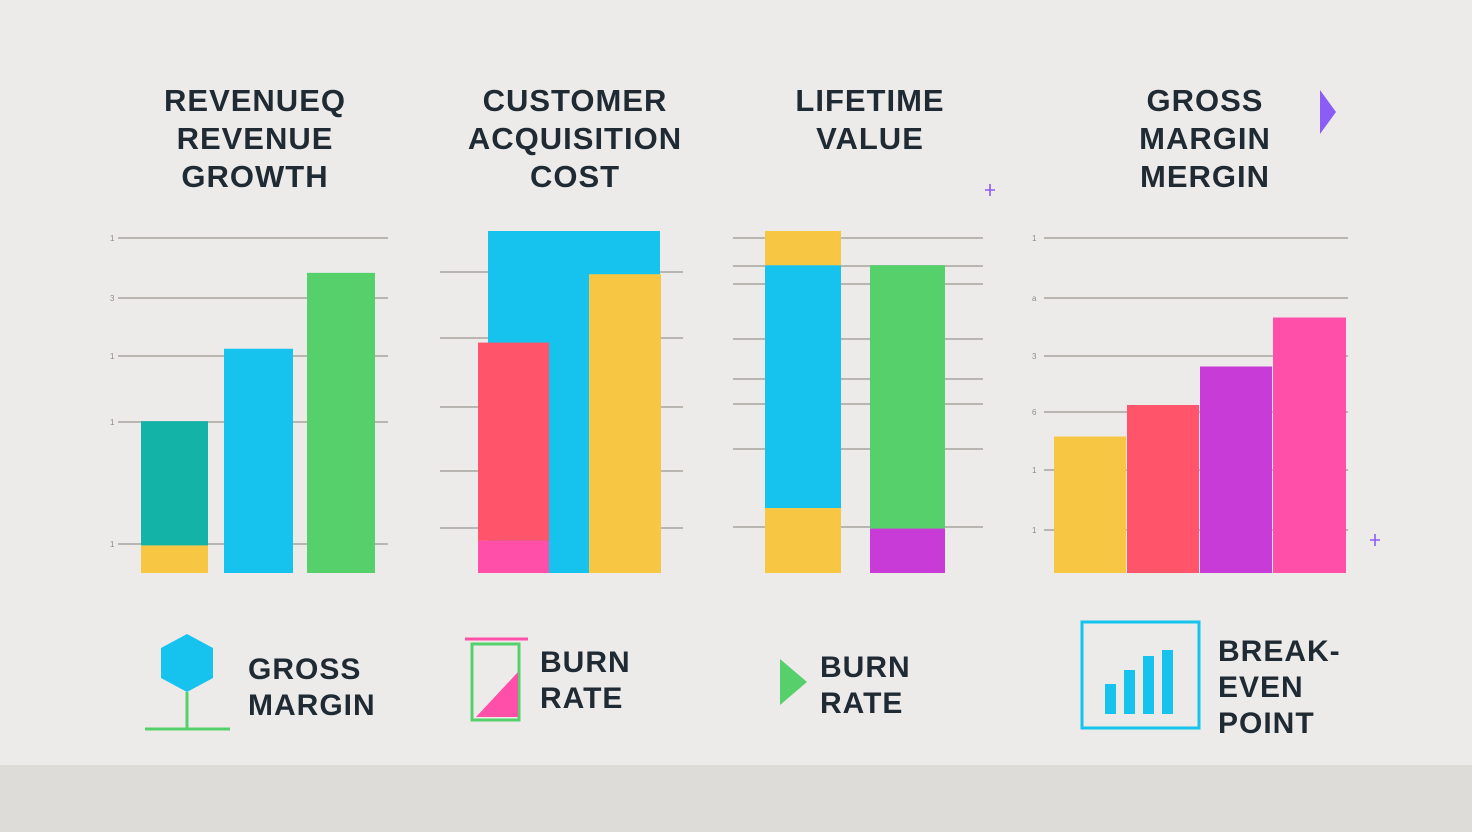 Image resolution: width=1472 pixels, height=832 pixels. I want to click on chart-revenue-growth: 1 3 1 1 1, so click(249, 403).